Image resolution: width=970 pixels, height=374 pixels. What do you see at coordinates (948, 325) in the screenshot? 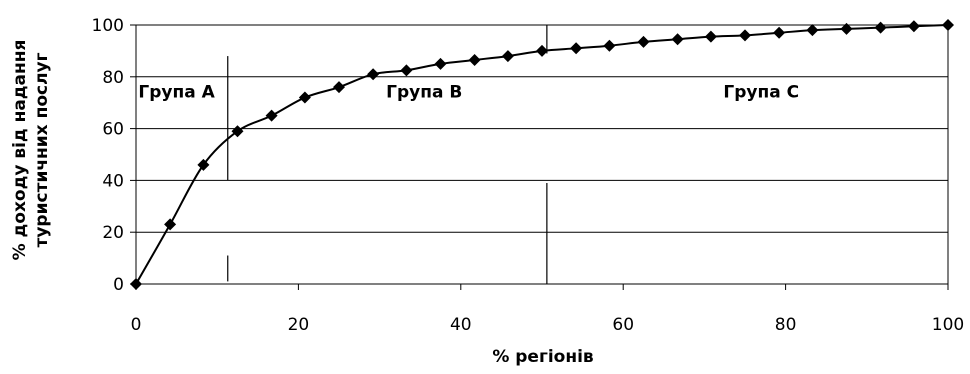
I see `x-tick-label-100: 100` at bounding box center [948, 325].